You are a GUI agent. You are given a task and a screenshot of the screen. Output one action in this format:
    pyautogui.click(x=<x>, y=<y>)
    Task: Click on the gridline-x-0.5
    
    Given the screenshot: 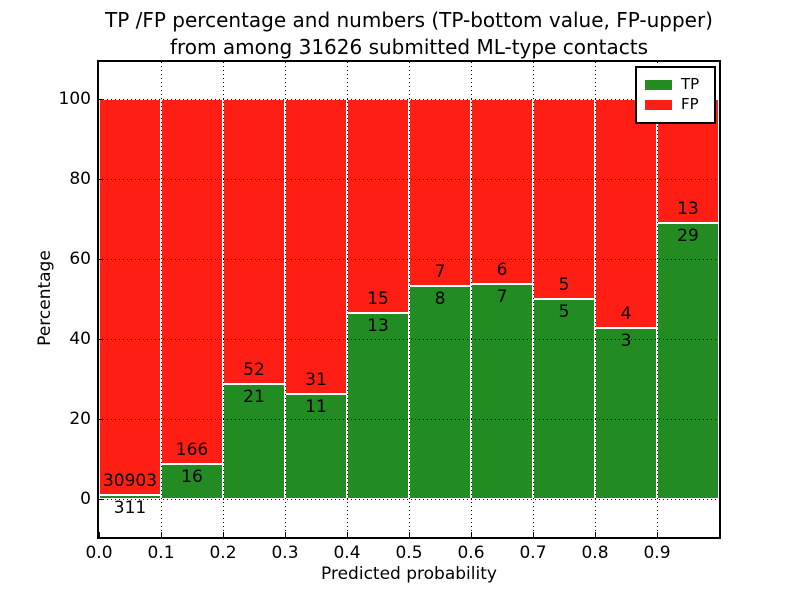 What is the action you would take?
    pyautogui.click(x=409, y=299)
    